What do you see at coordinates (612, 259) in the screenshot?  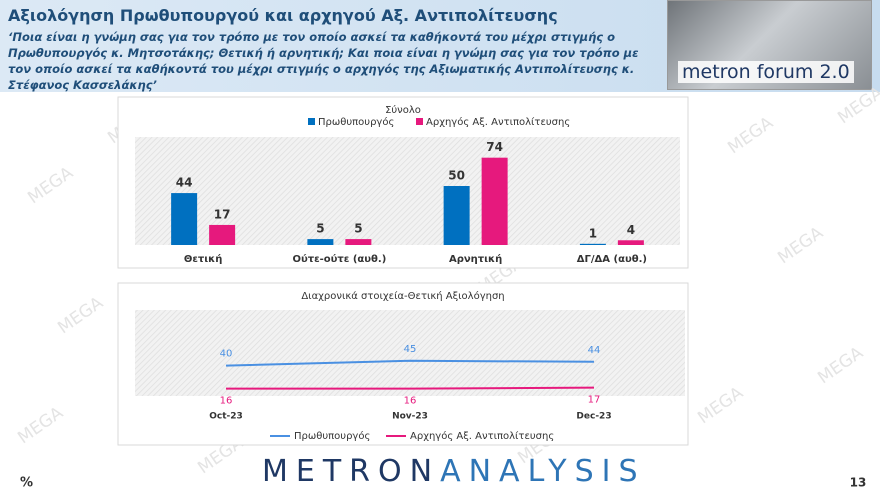 I see `x-tick-label: ΔΓ/ΔΑ (αυθ.)` at bounding box center [612, 259].